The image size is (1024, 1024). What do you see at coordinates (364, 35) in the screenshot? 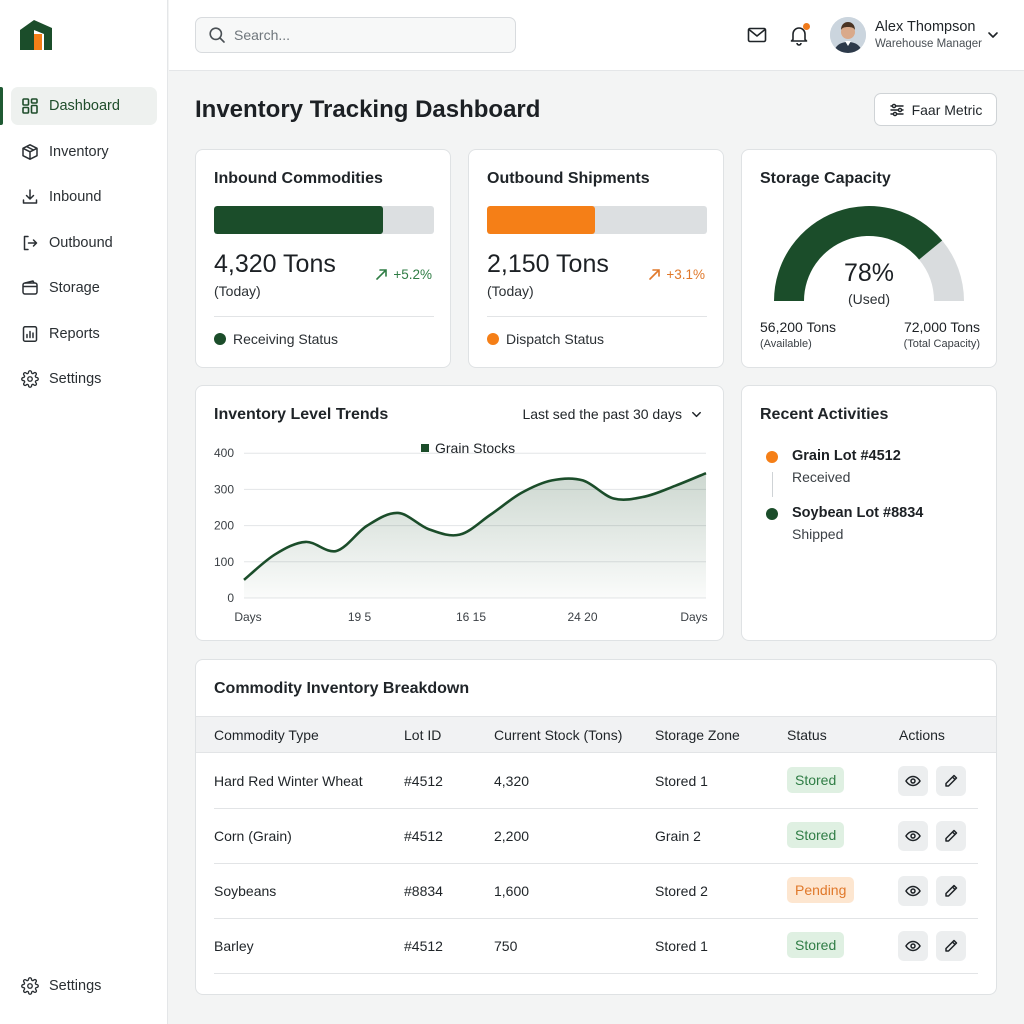
I see `search-input` at bounding box center [364, 35].